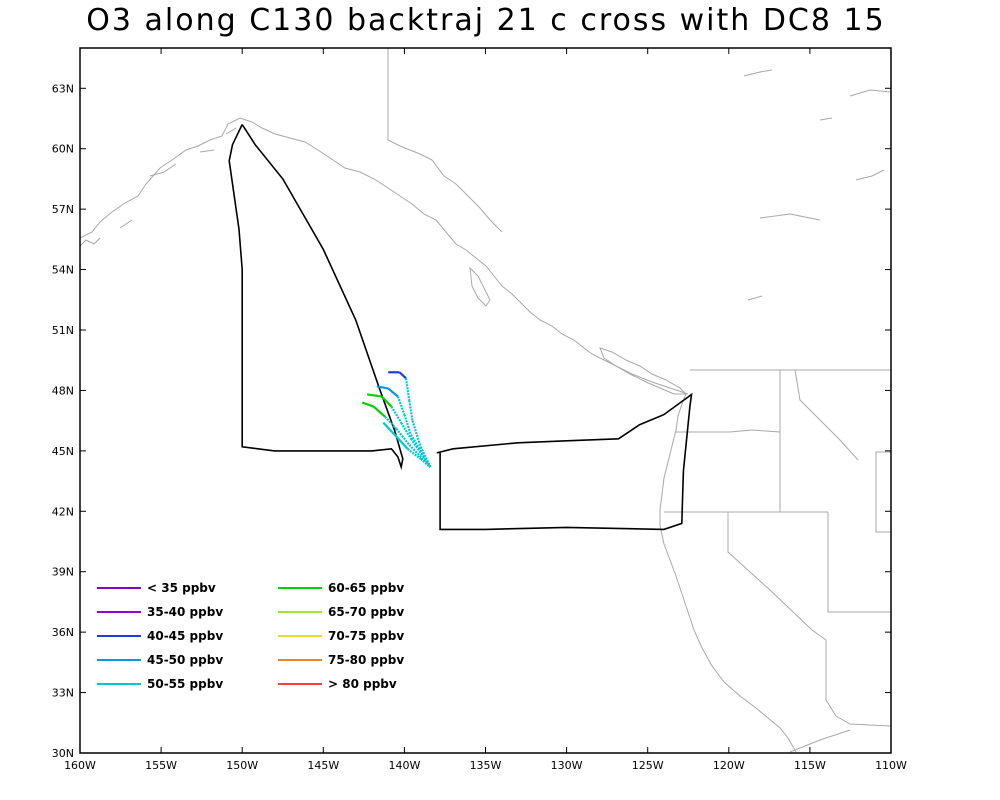 This screenshot has width=1000, height=800. I want to click on lat-tick-label-6: 48N, so click(63, 390).